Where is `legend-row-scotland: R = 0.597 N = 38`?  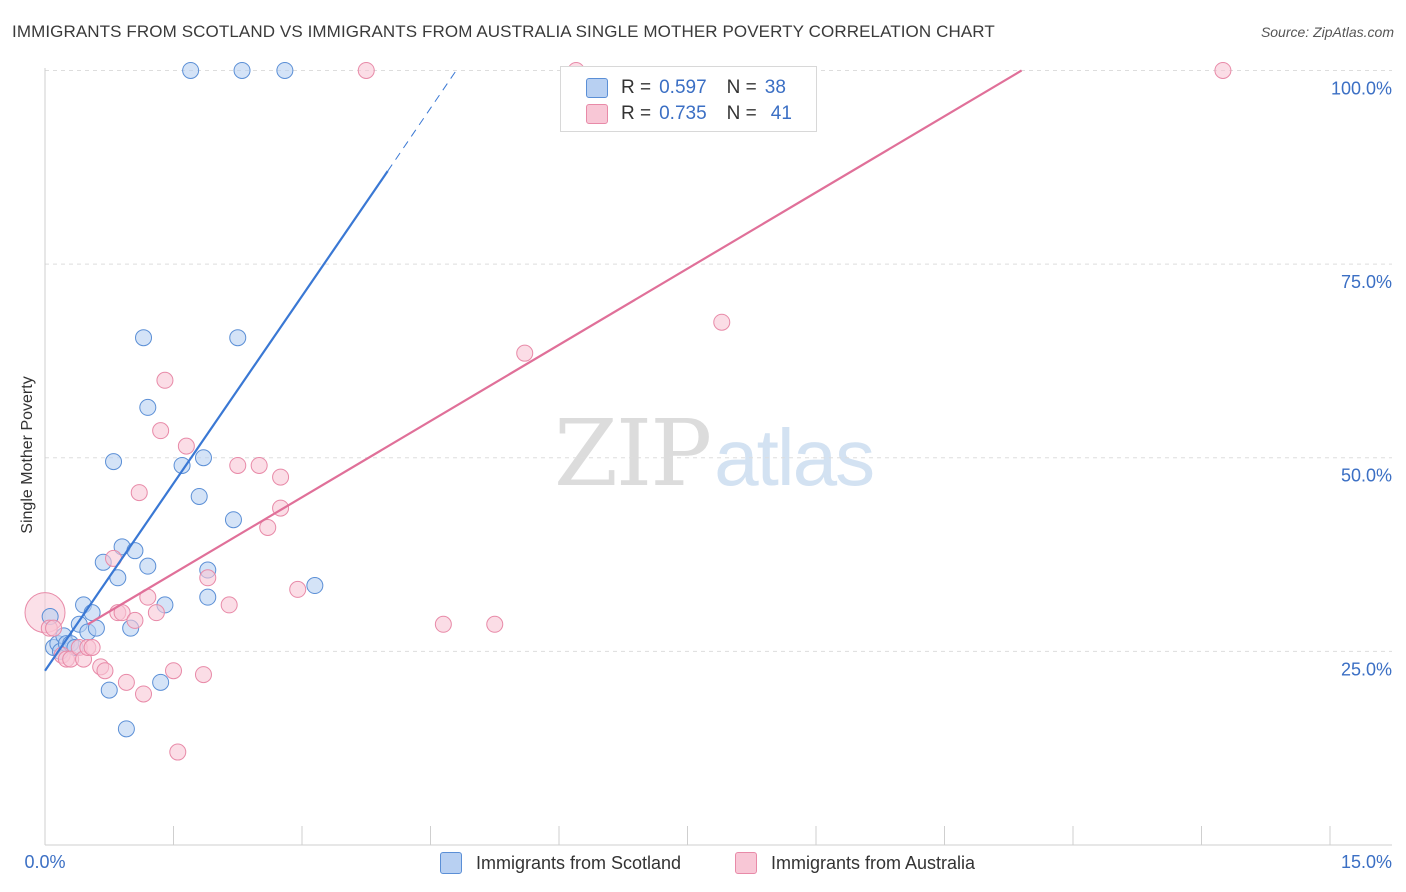
legend-row-scotland: R = 0.597 N = 38 is located at coordinates (686, 88).